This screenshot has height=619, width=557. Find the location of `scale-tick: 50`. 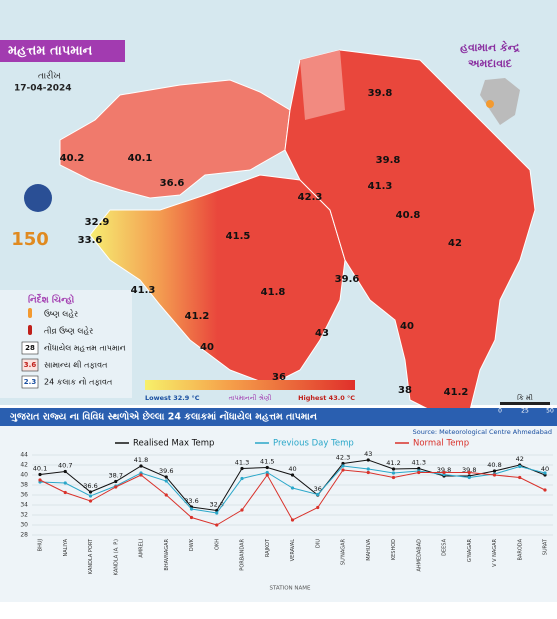

scale-tick: 50 is located at coordinates (550, 411).